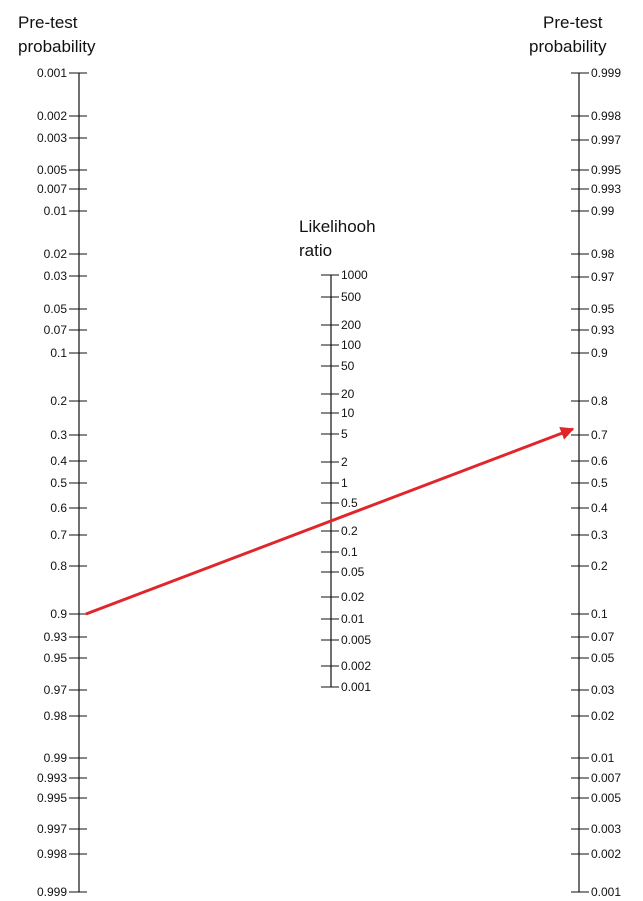  I want to click on right-tick-label: 0.3, so click(599, 535).